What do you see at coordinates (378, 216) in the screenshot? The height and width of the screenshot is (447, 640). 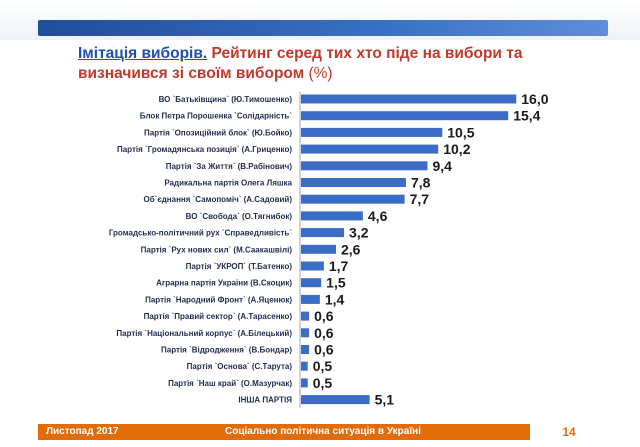 I see `value-label: 4,6` at bounding box center [378, 216].